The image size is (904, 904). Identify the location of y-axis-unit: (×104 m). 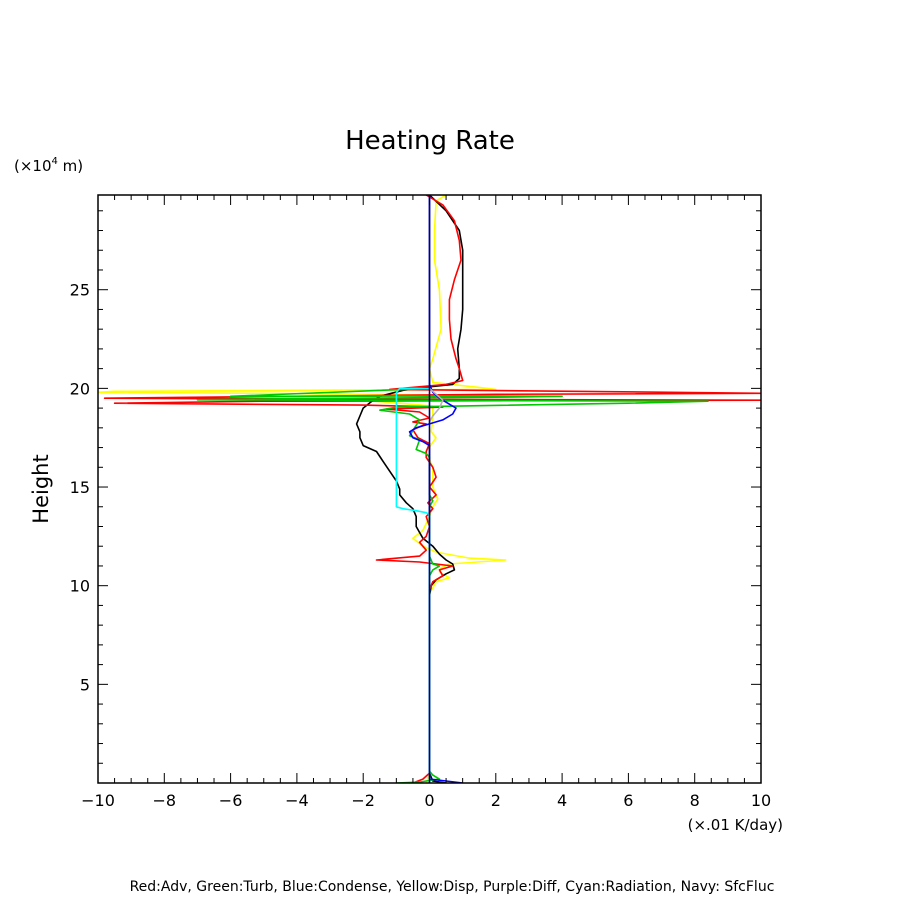
(48, 165).